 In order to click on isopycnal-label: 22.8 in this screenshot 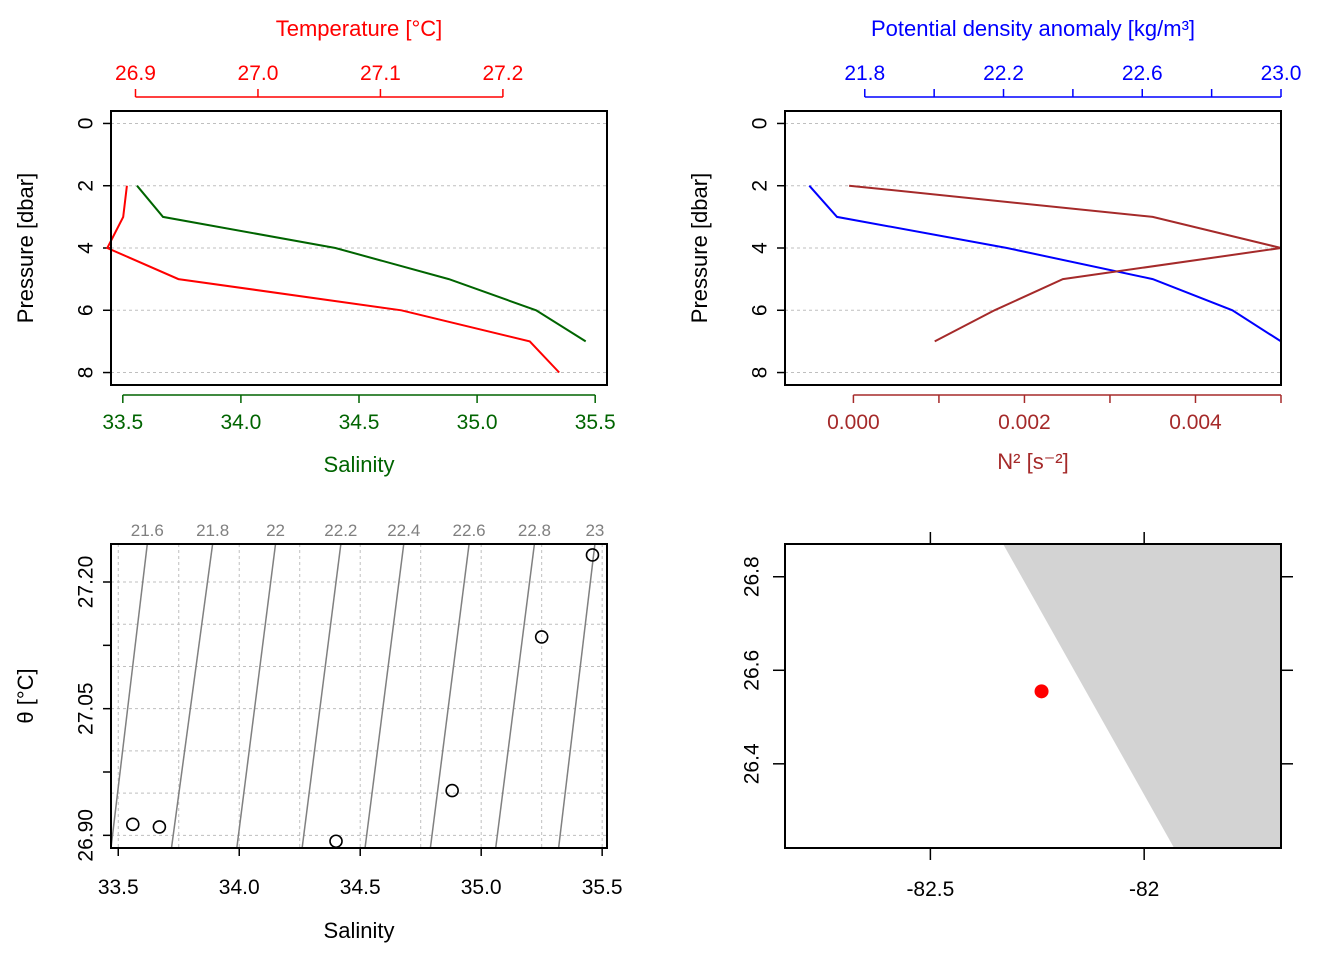, I will do `click(534, 530)`.